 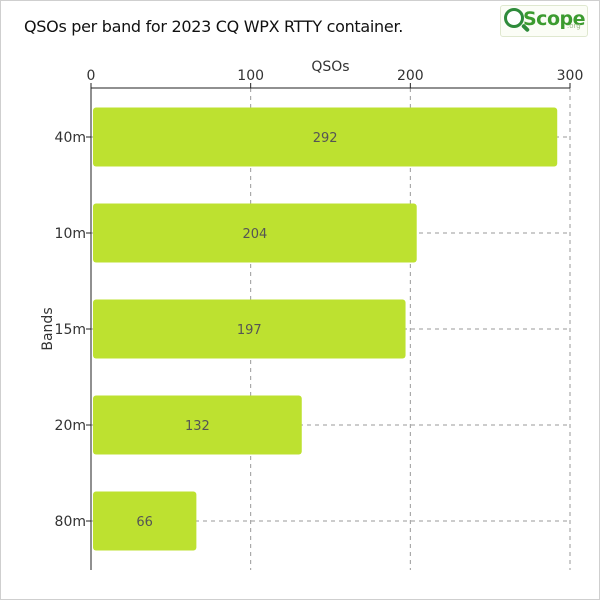 I want to click on qscope-logo: Scope .org, so click(x=544, y=21).